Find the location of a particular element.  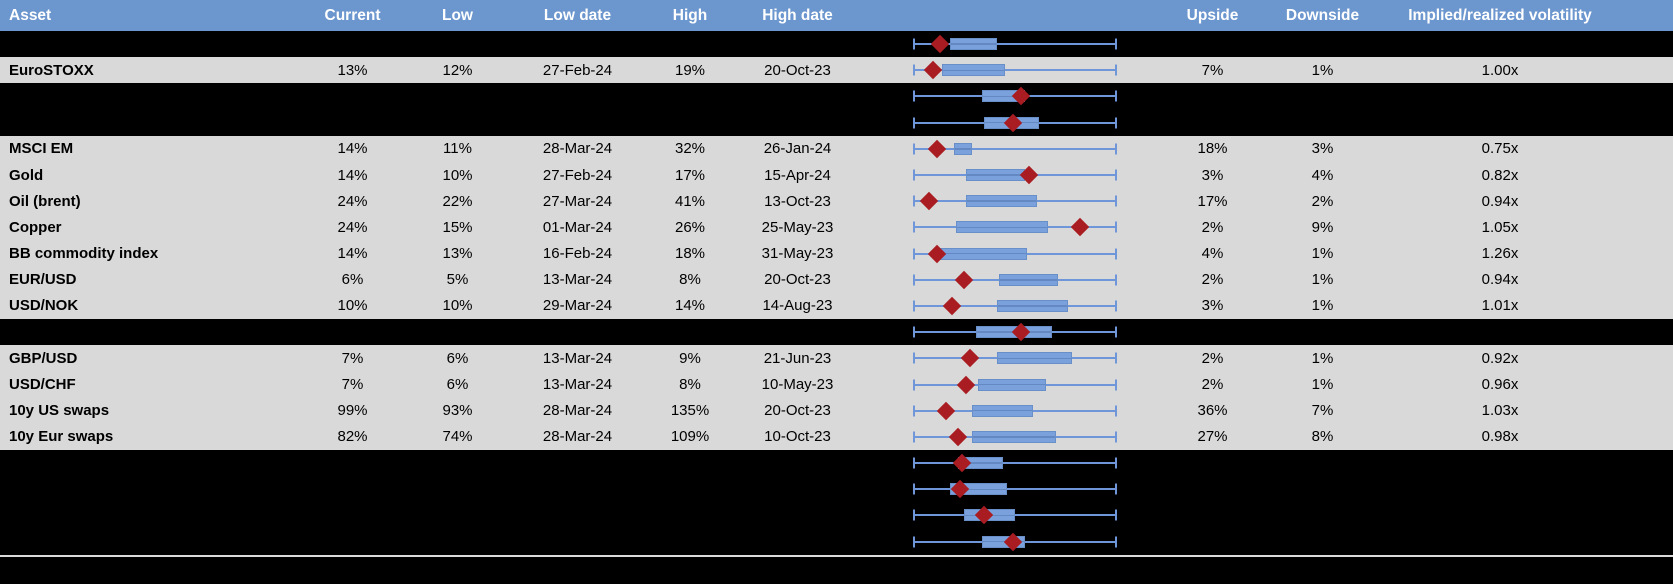

asset-name-cell: USD/NOK is located at coordinates (44, 306).